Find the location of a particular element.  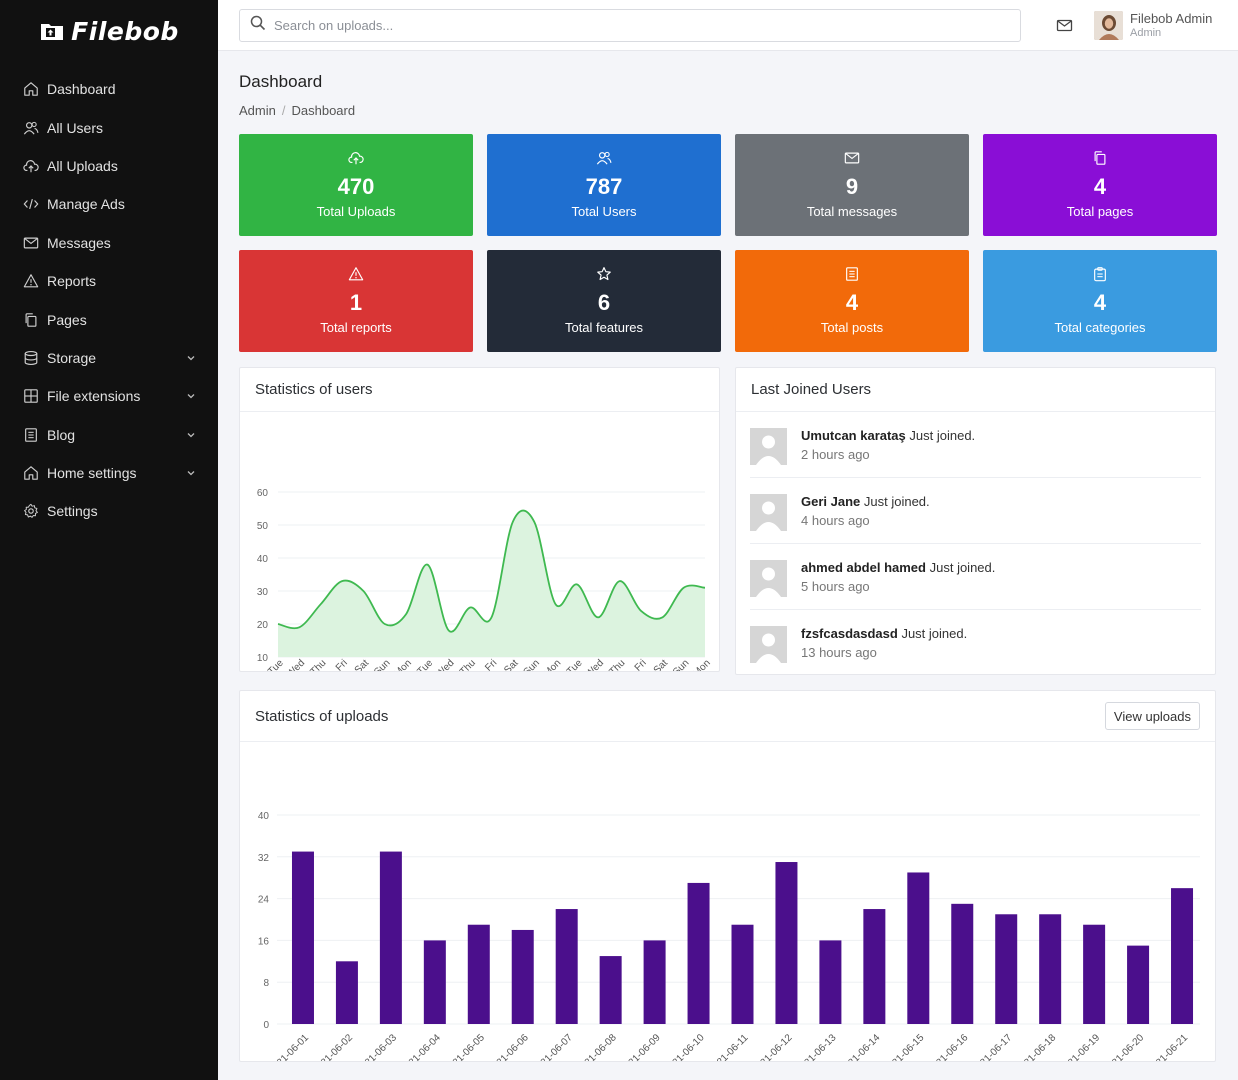

x-tick-label: 2021-06-19 is located at coordinates (1080, 1046).